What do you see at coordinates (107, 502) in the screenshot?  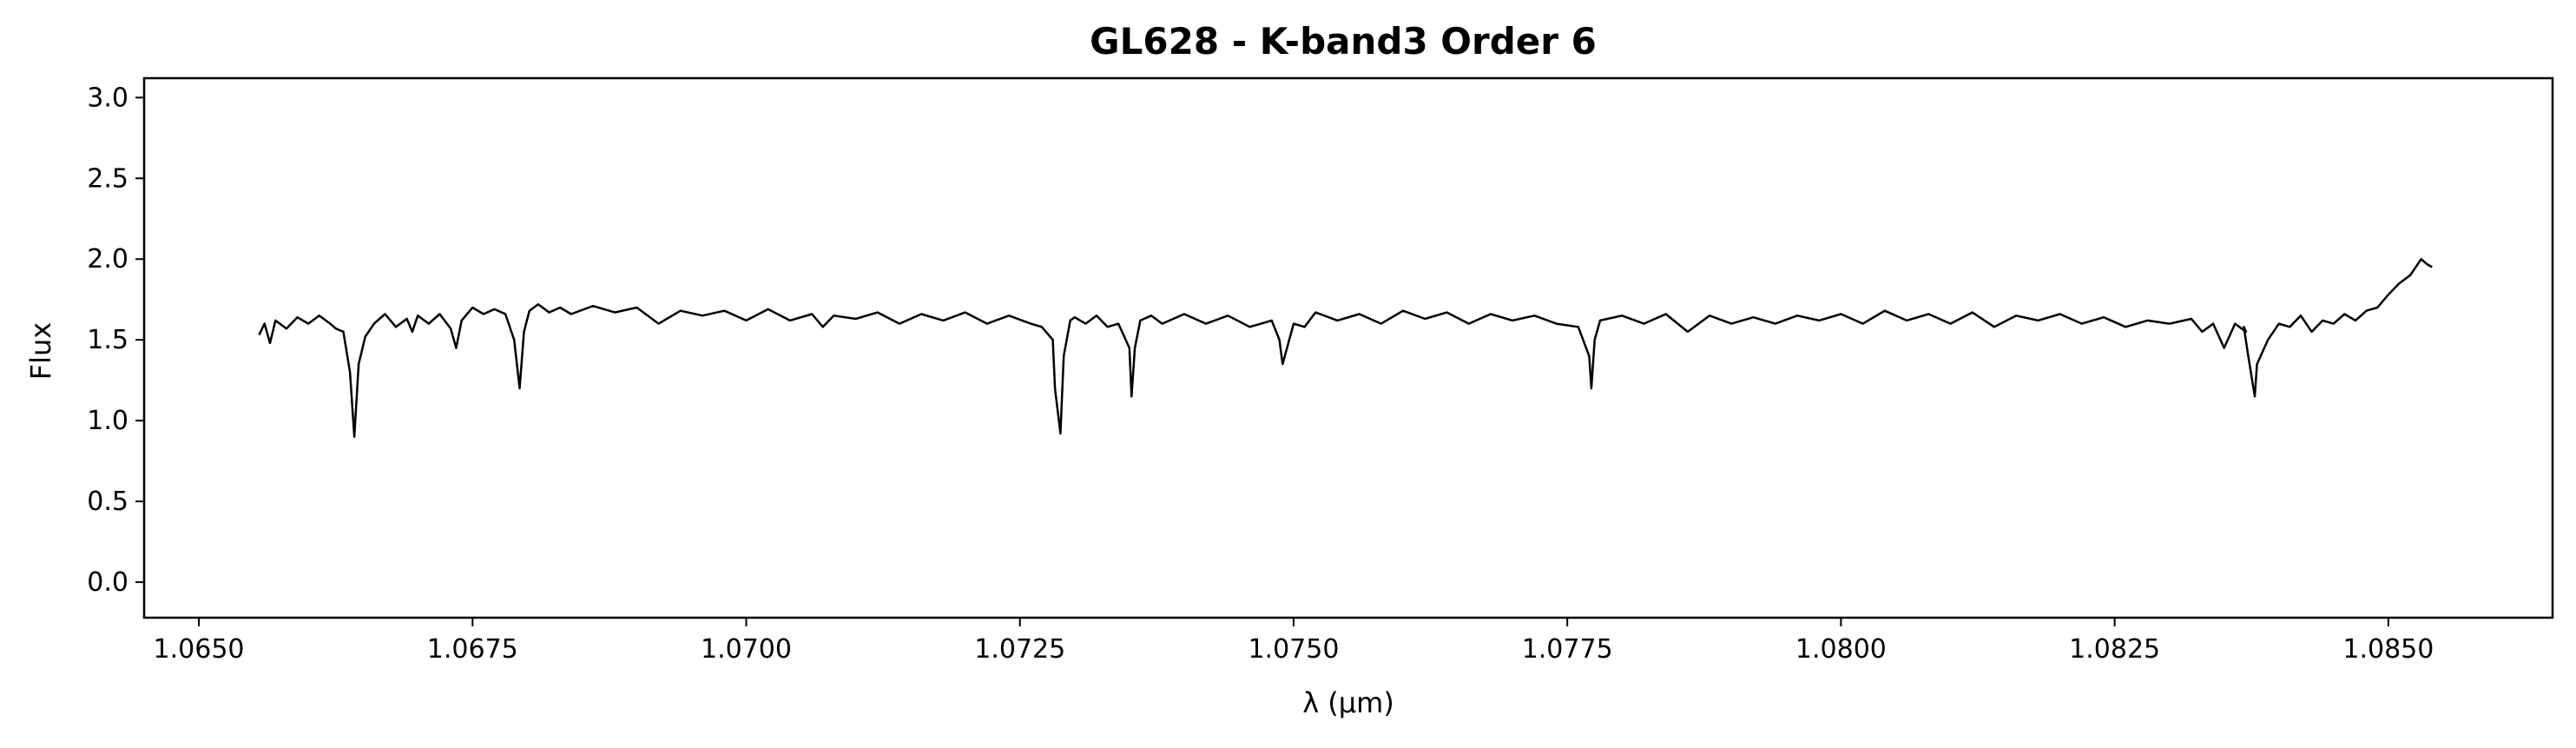 I see `y-tick-label: 0.5` at bounding box center [107, 502].